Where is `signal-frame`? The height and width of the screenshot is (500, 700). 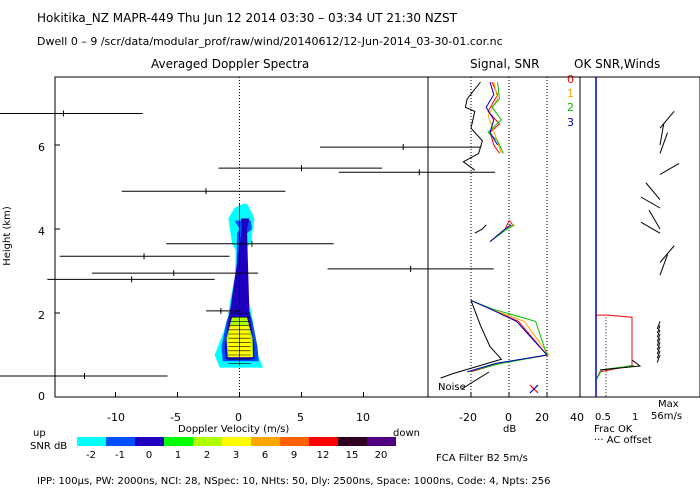
signal-frame is located at coordinates (504, 237).